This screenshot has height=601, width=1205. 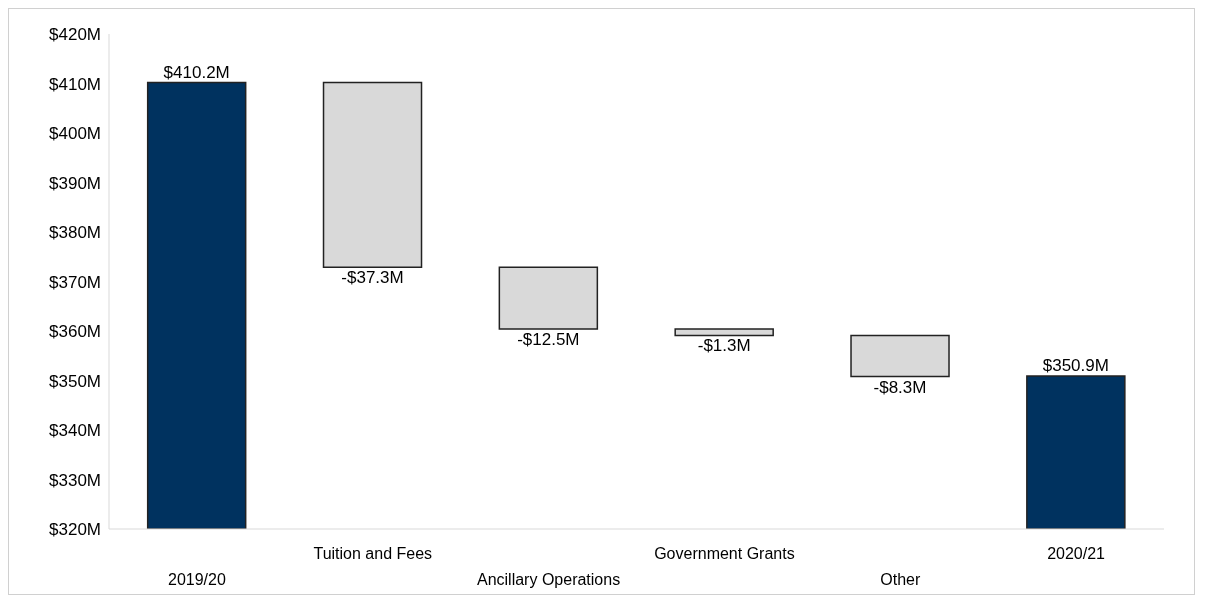 I want to click on y-tick-label: $410M, so click(x=75, y=84).